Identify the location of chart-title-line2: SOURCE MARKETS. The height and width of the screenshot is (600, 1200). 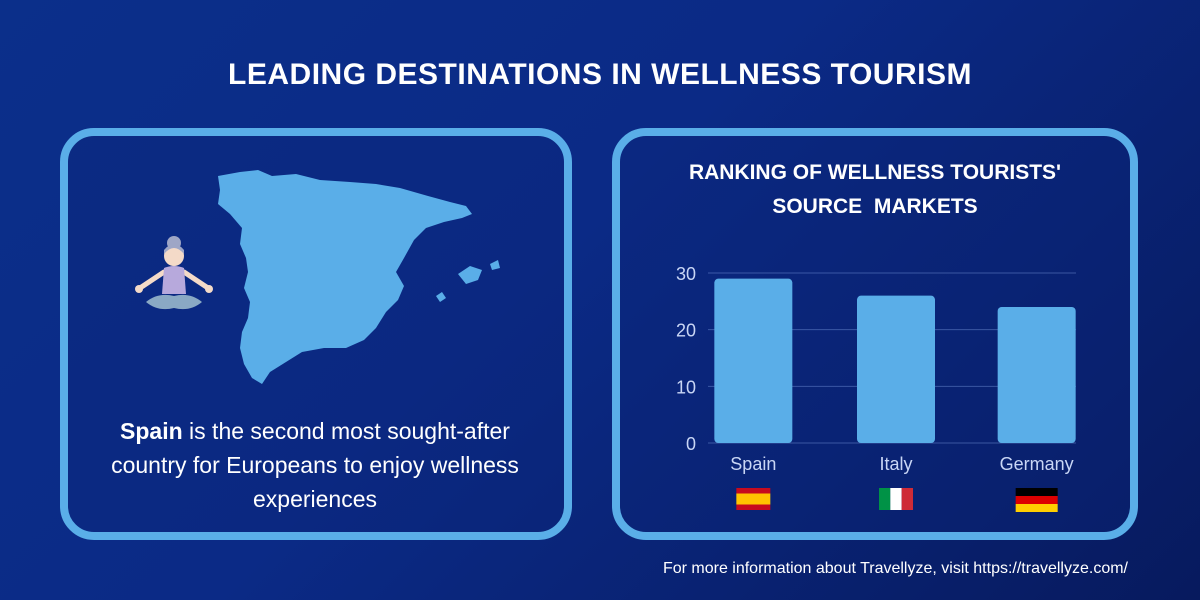
(875, 206).